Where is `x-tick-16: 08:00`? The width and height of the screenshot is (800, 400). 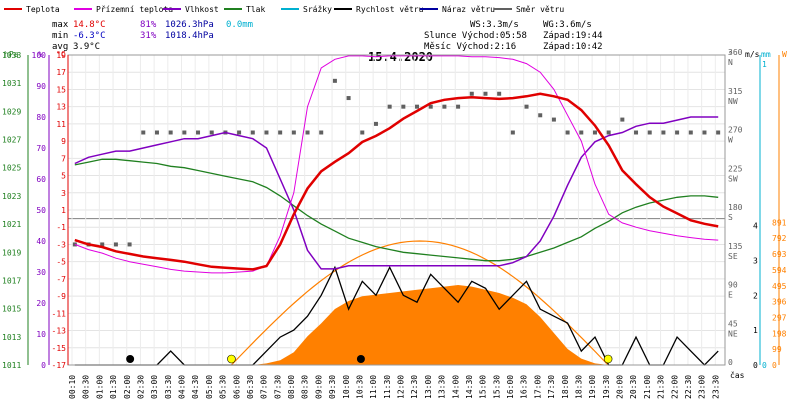
x-tick-16: 08:00 is located at coordinates (291, 387).